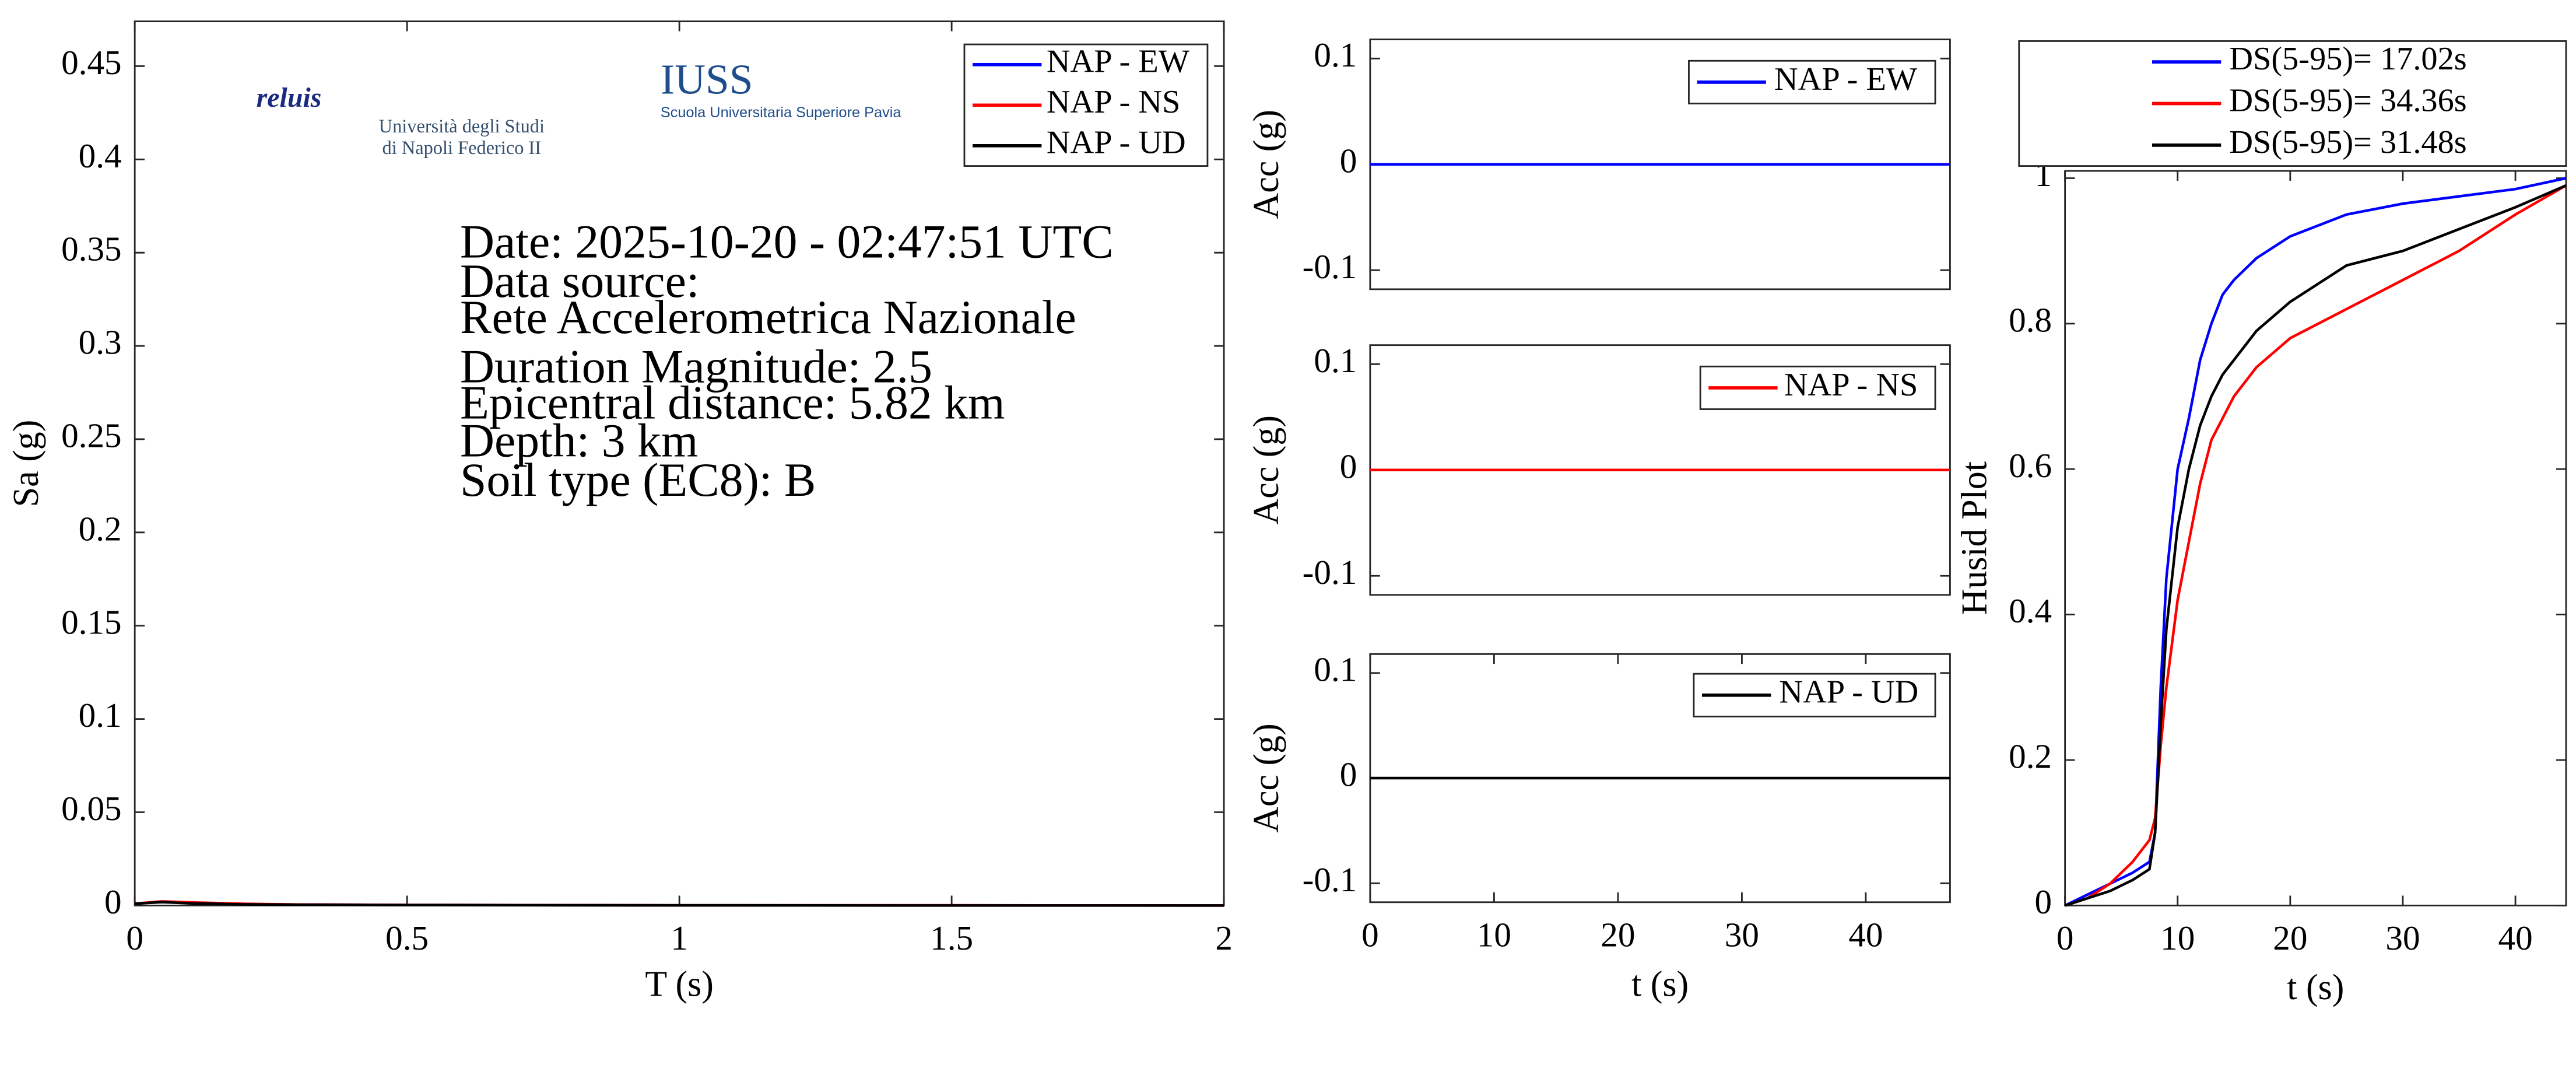 The image size is (2576, 1082). What do you see at coordinates (638, 479) in the screenshot?
I see `annotation: Soil type (EC8): B` at bounding box center [638, 479].